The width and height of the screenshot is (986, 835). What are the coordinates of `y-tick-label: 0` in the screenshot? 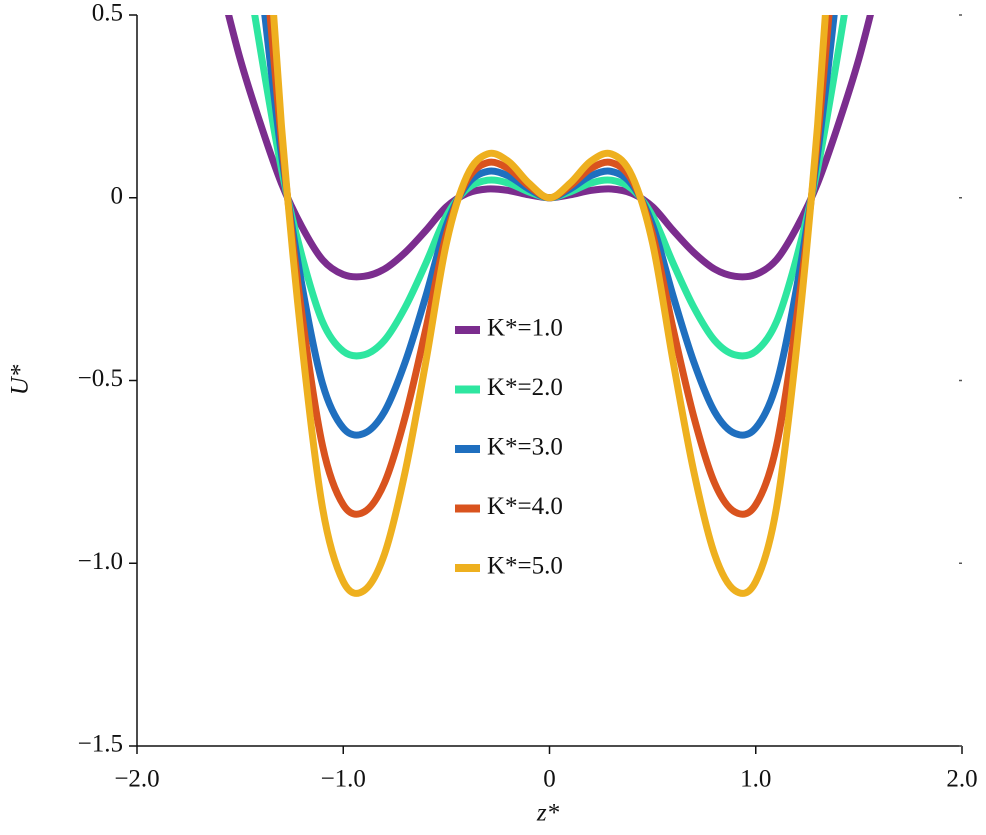 It's located at (117, 195).